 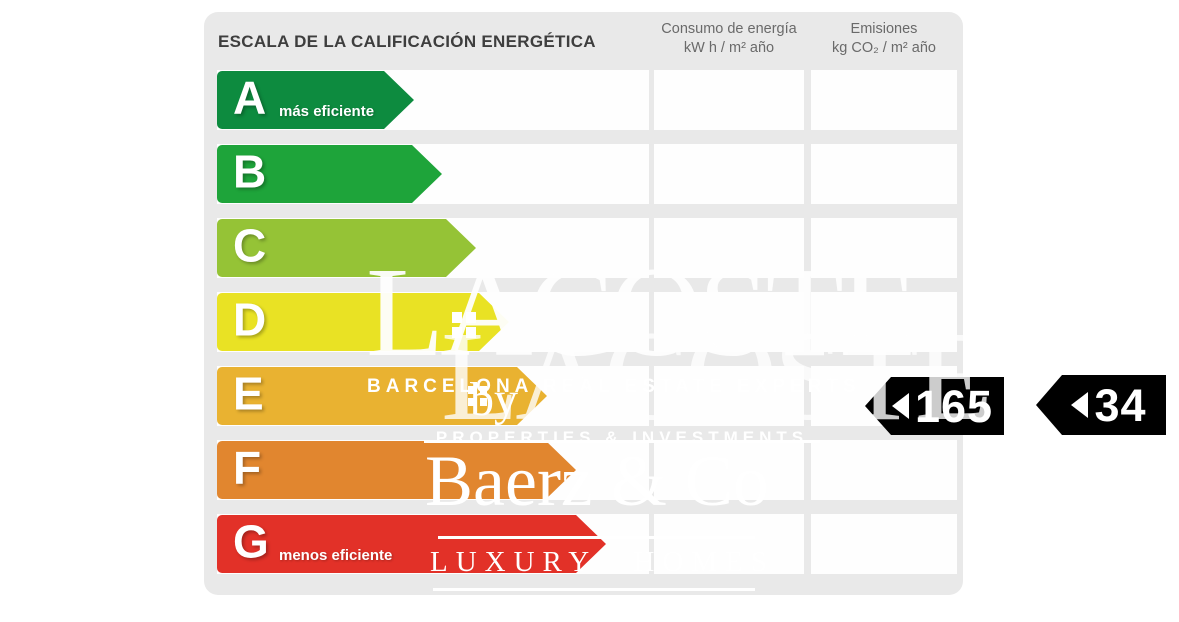 I want to click on consumption-header-units: kW h / m² año, so click(x=729, y=48).